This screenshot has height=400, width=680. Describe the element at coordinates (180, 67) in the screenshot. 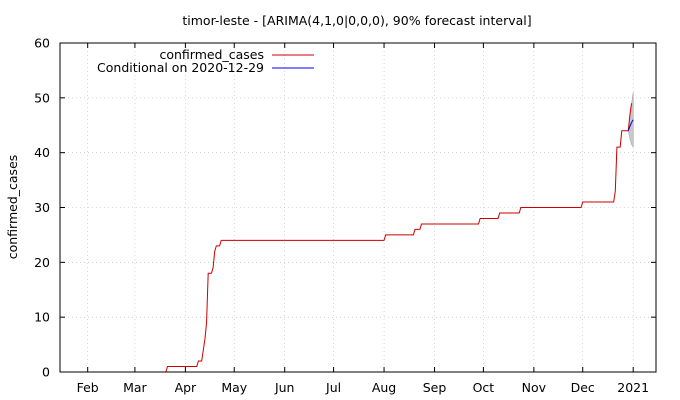

I see `legend-label: Conditional on 2020-12-29` at that location.